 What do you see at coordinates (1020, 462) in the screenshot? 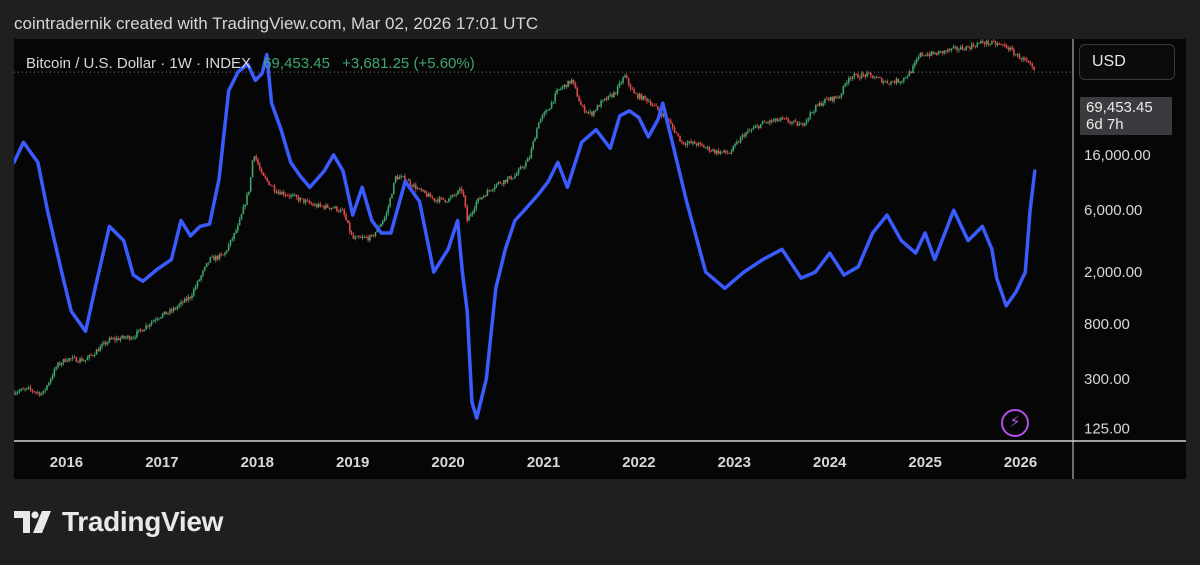
I see `x-tick-label: 2026` at bounding box center [1020, 462].